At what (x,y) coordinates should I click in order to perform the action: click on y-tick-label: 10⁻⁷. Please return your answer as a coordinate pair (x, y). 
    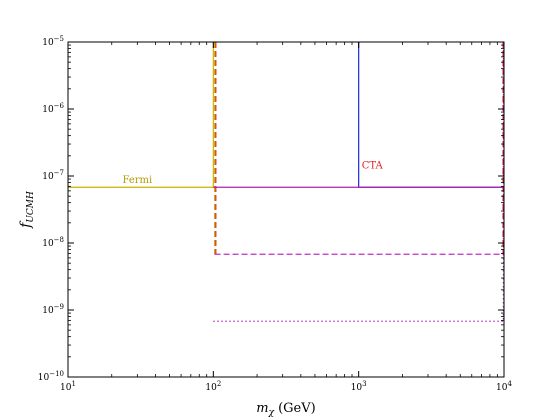
    Looking at the image, I should click on (53, 175).